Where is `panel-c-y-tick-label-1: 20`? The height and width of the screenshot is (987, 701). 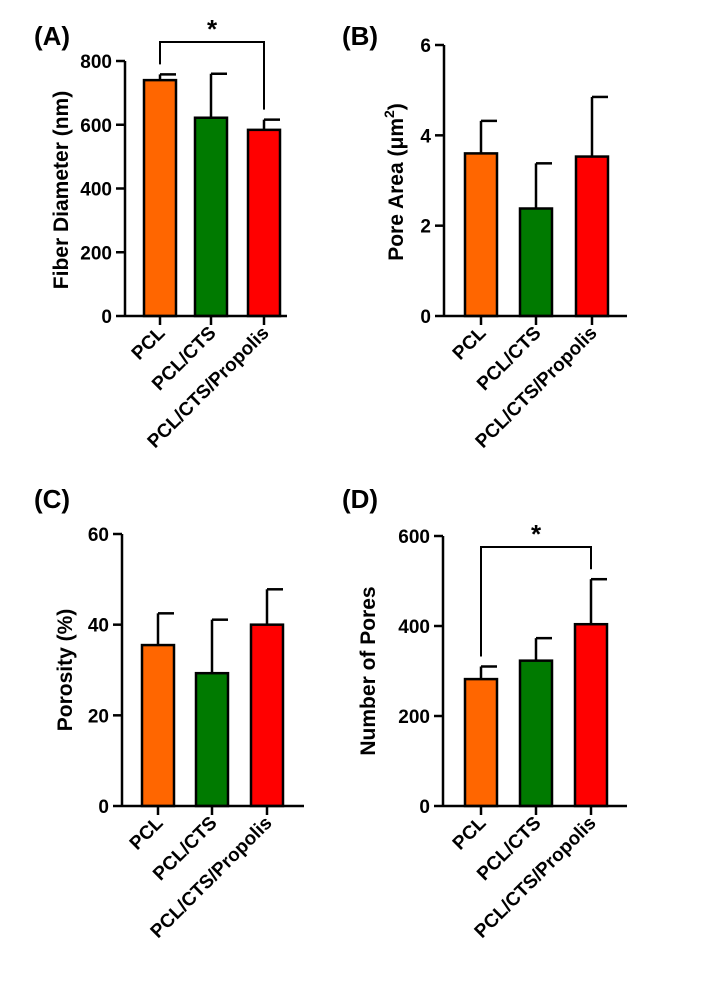
panel-c-y-tick-label-1: 20 is located at coordinates (98, 716).